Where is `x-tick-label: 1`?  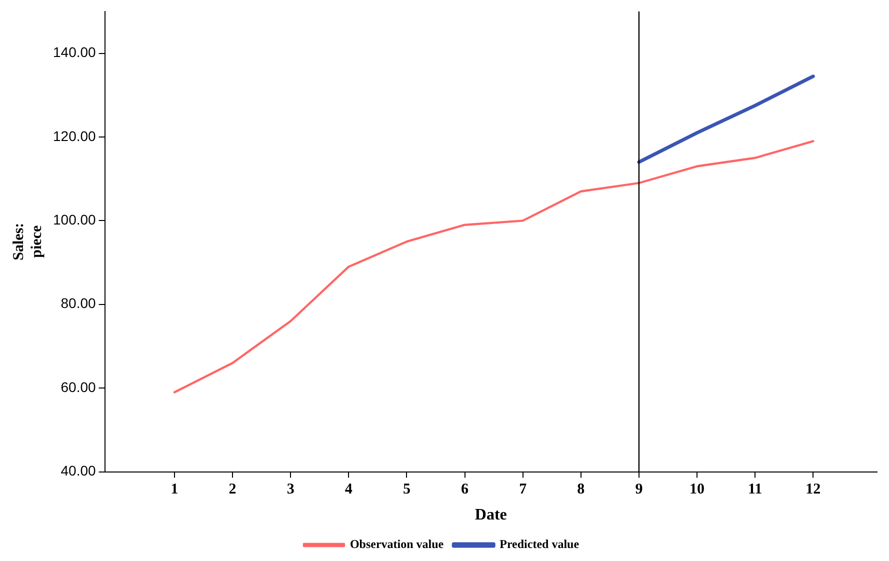 x-tick-label: 1 is located at coordinates (174, 490).